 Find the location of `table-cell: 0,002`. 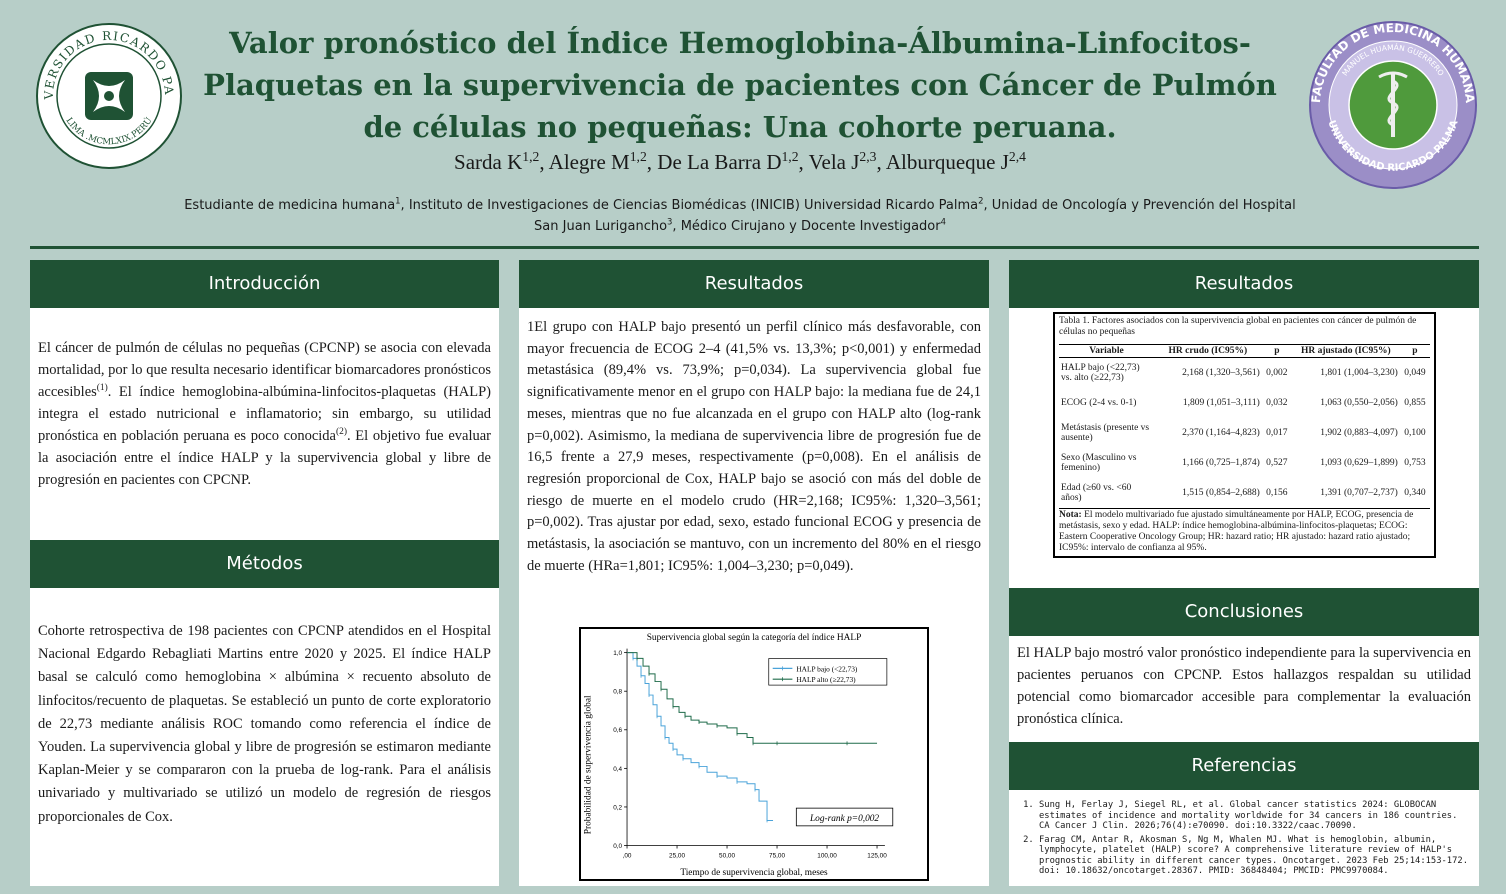

table-cell: 0,002 is located at coordinates (1277, 372).